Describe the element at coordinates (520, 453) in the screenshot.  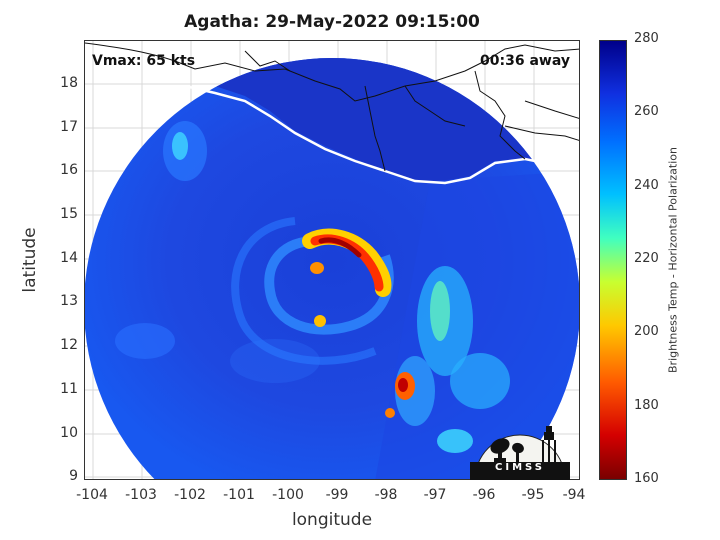
I see `cimss-logo` at that location.